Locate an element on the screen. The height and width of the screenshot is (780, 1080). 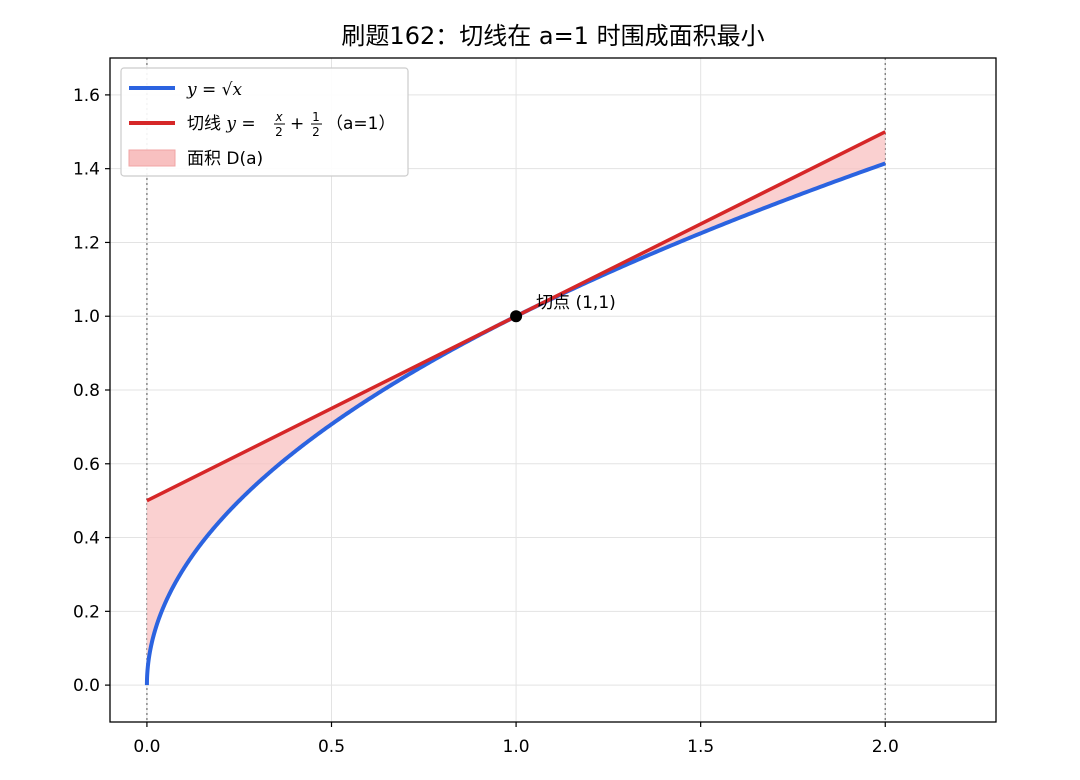
legend-curve-label: y = √x is located at coordinates (214, 90).